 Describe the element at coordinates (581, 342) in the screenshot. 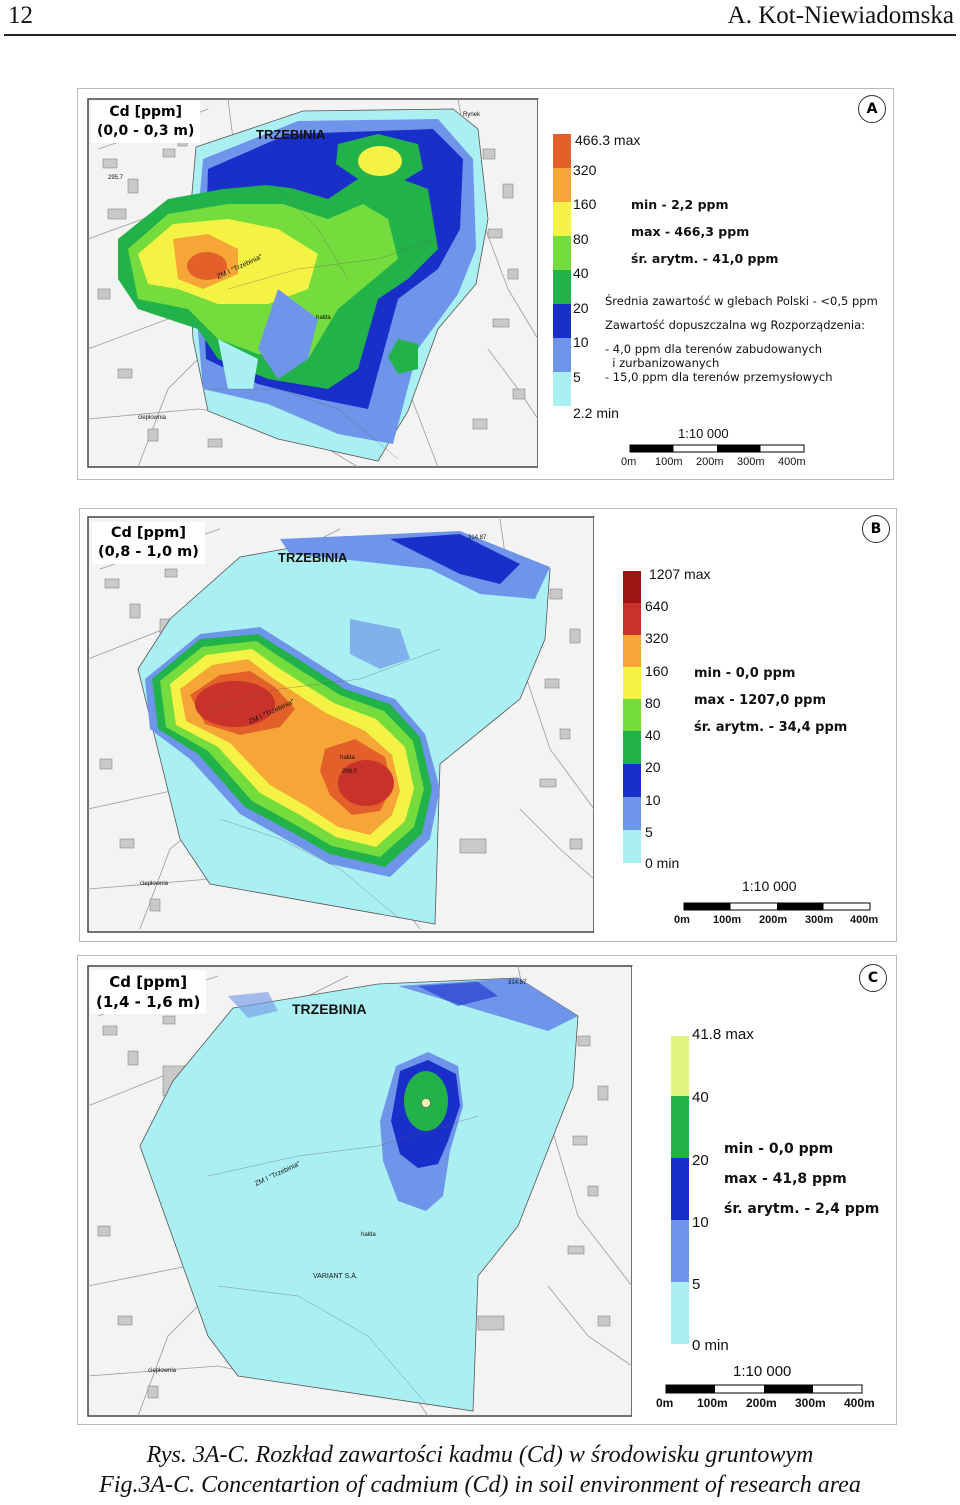

I see `legend-tick-a-10: 10` at that location.